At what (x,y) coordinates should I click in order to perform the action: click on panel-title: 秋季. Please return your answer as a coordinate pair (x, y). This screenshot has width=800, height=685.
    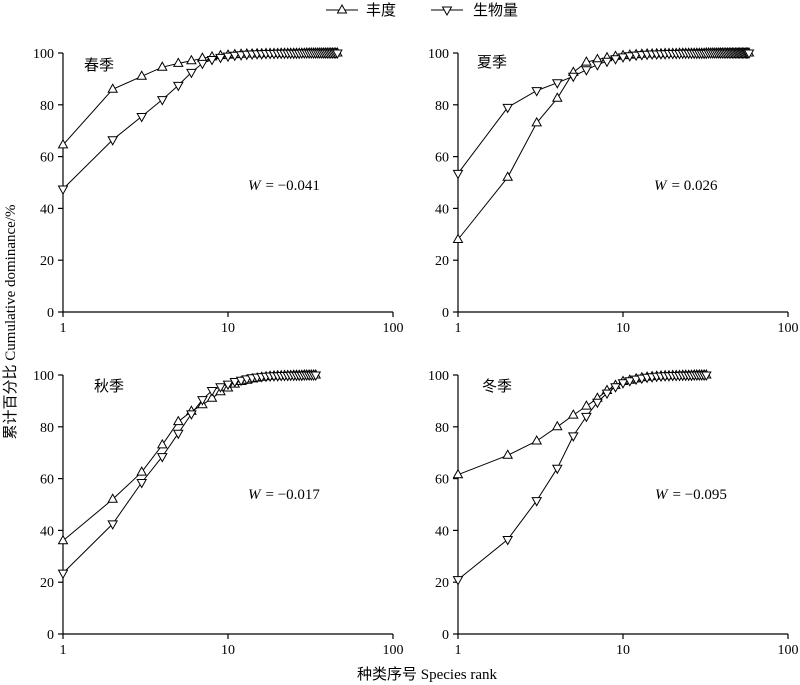
    Looking at the image, I should click on (109, 386).